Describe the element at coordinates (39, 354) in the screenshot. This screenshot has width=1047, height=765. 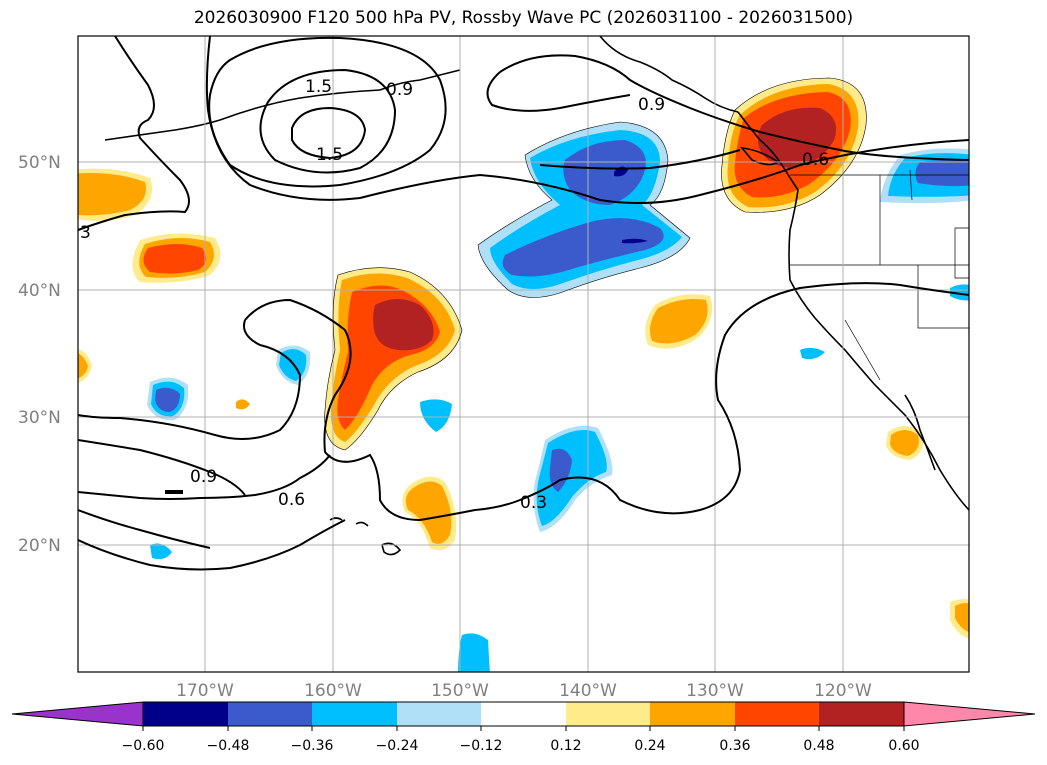
I see `latitude-labels: 50°N 40°N 30°N 20°N` at that location.